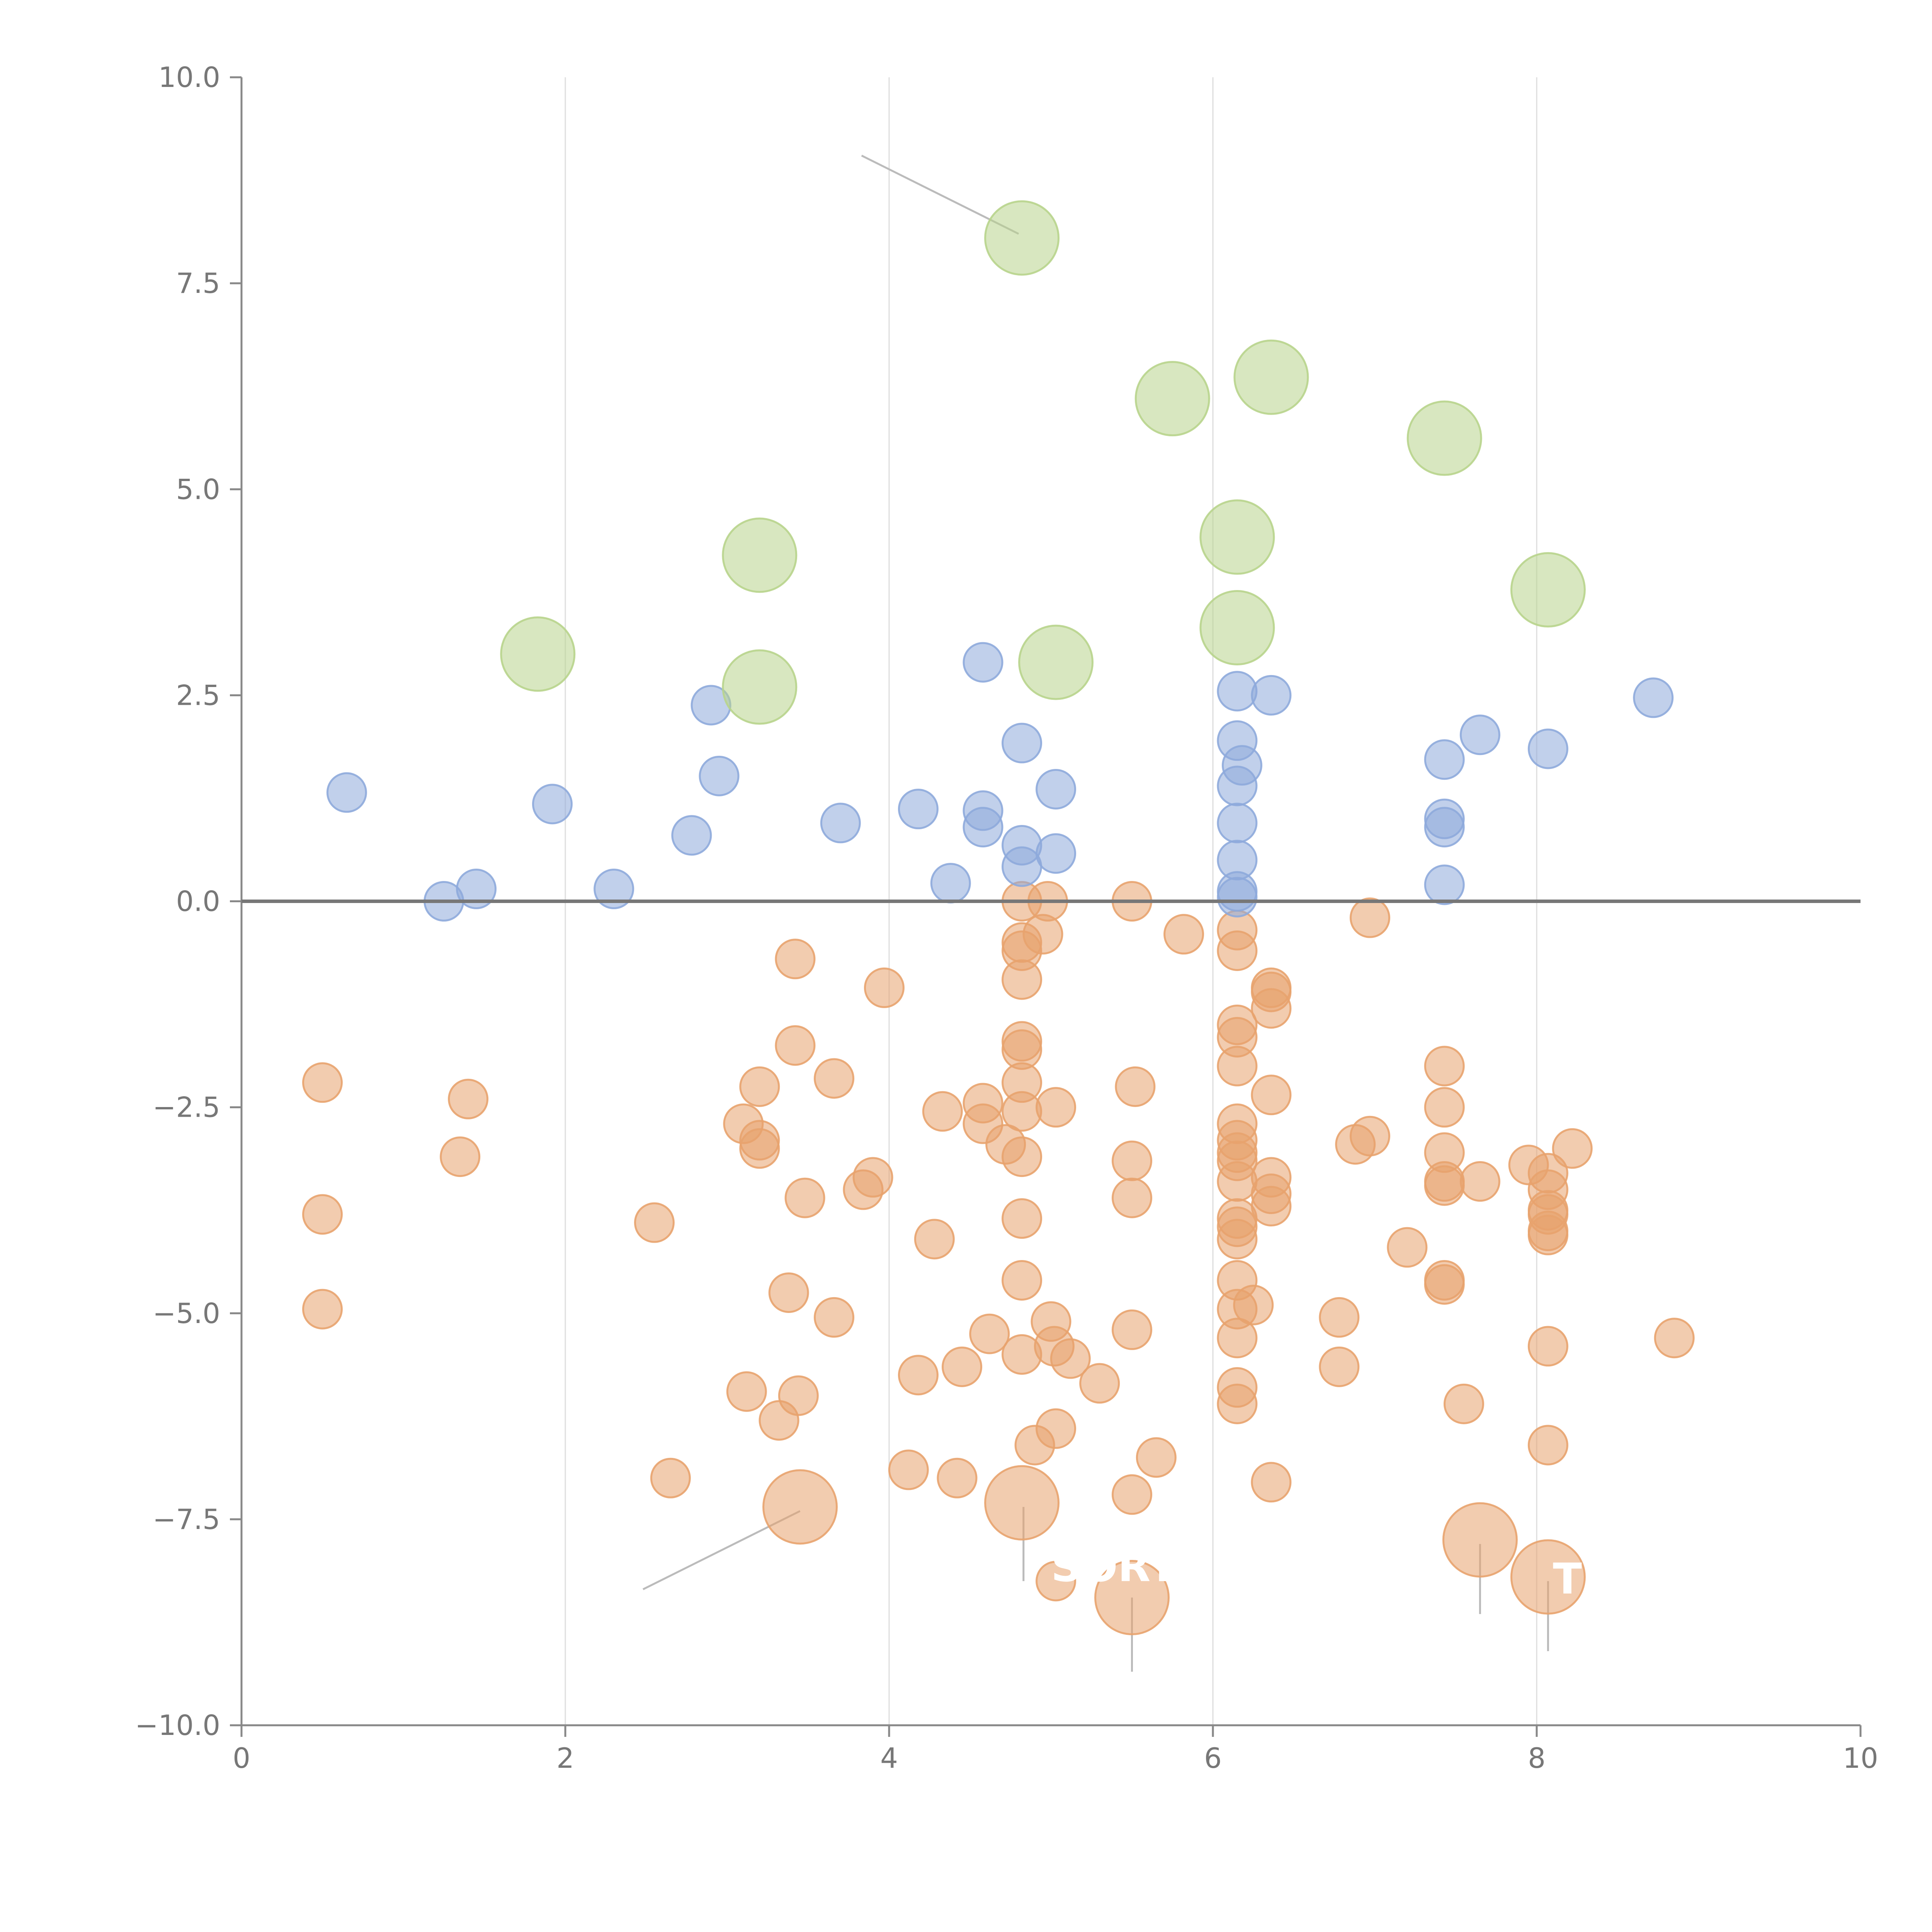  I want to click on y-tick-label: −7.5, so click(186, 1519).